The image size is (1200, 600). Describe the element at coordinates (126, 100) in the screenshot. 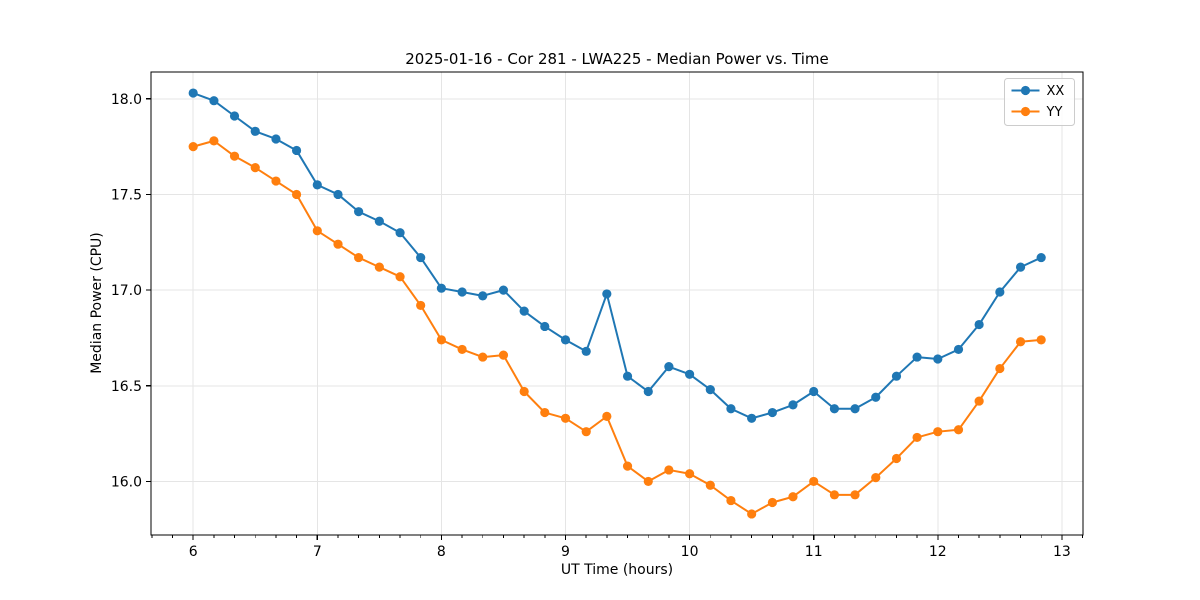

I see `y-tick-label: 18.0` at that location.